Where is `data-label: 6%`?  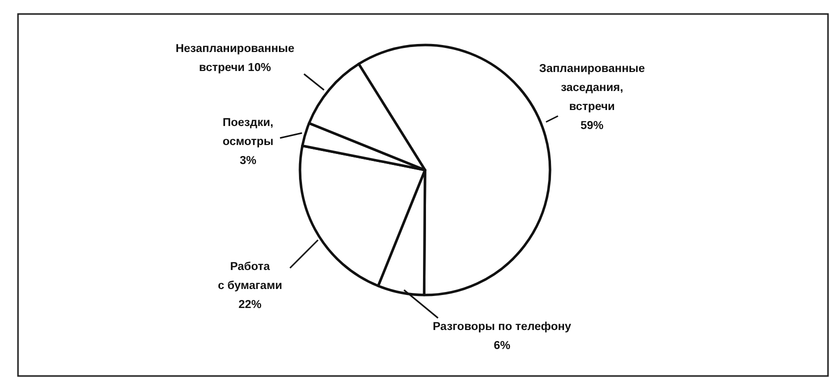
data-label: 6% is located at coordinates (502, 346).